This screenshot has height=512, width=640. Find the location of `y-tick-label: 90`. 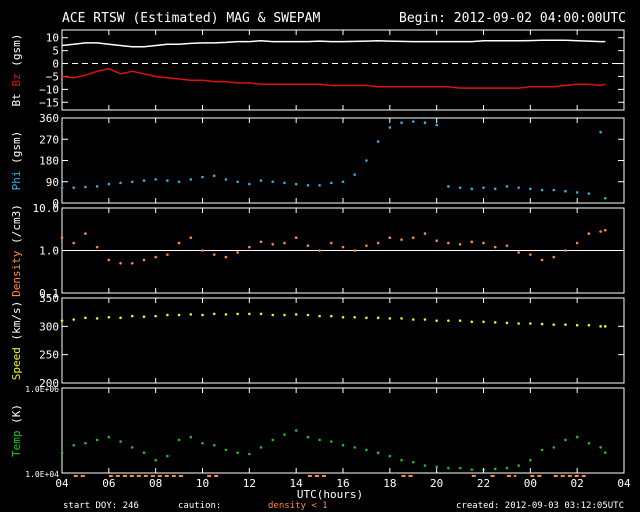

y-tick-label: 90 is located at coordinates (52, 182).